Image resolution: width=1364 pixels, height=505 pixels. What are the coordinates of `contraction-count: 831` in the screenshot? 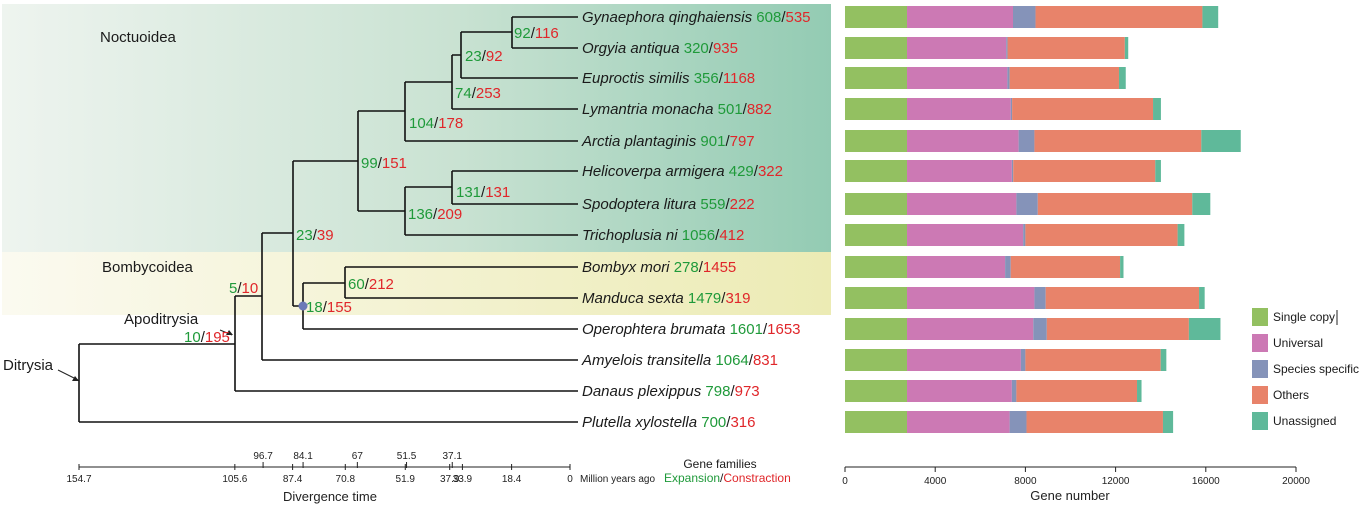 It's located at (765, 360).